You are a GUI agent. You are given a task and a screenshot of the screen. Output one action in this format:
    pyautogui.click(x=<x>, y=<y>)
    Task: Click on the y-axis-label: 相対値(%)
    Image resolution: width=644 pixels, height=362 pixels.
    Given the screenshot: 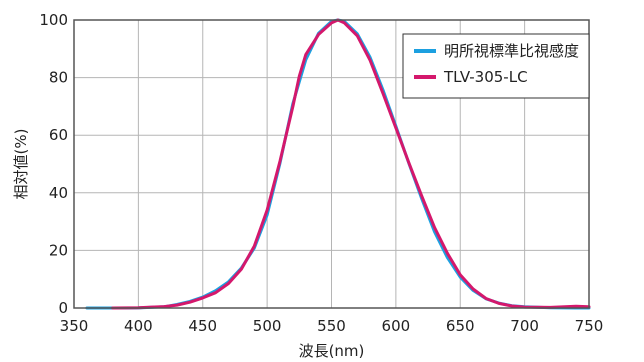 What is the action you would take?
    pyautogui.click(x=21, y=164)
    